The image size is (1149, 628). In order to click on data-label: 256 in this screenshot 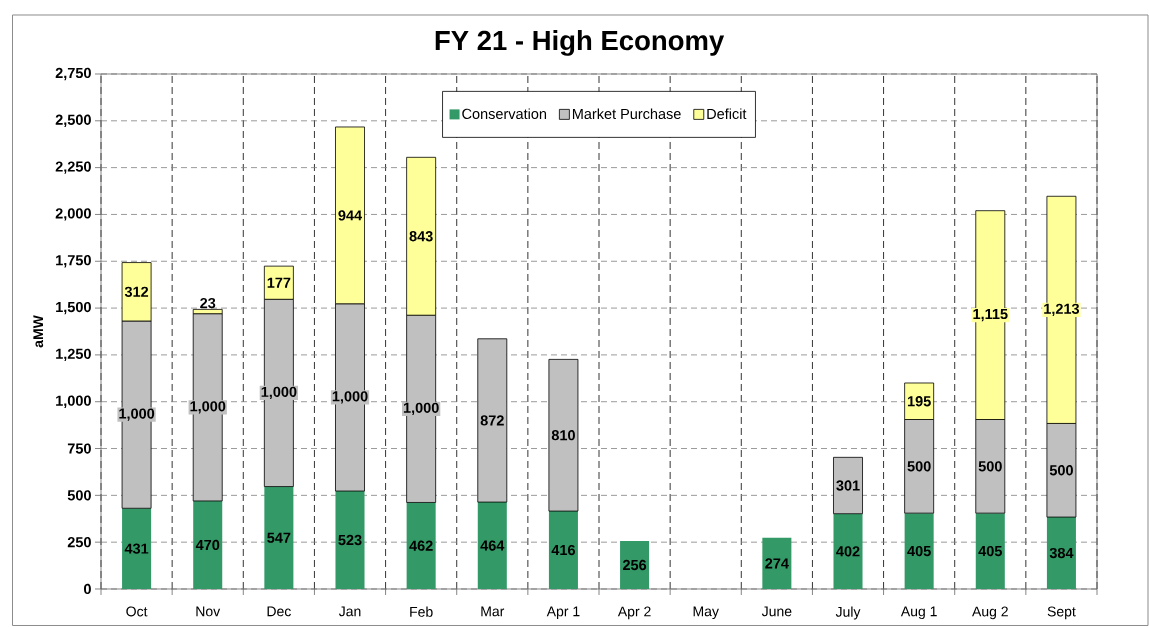, I will do `click(634, 565)`.